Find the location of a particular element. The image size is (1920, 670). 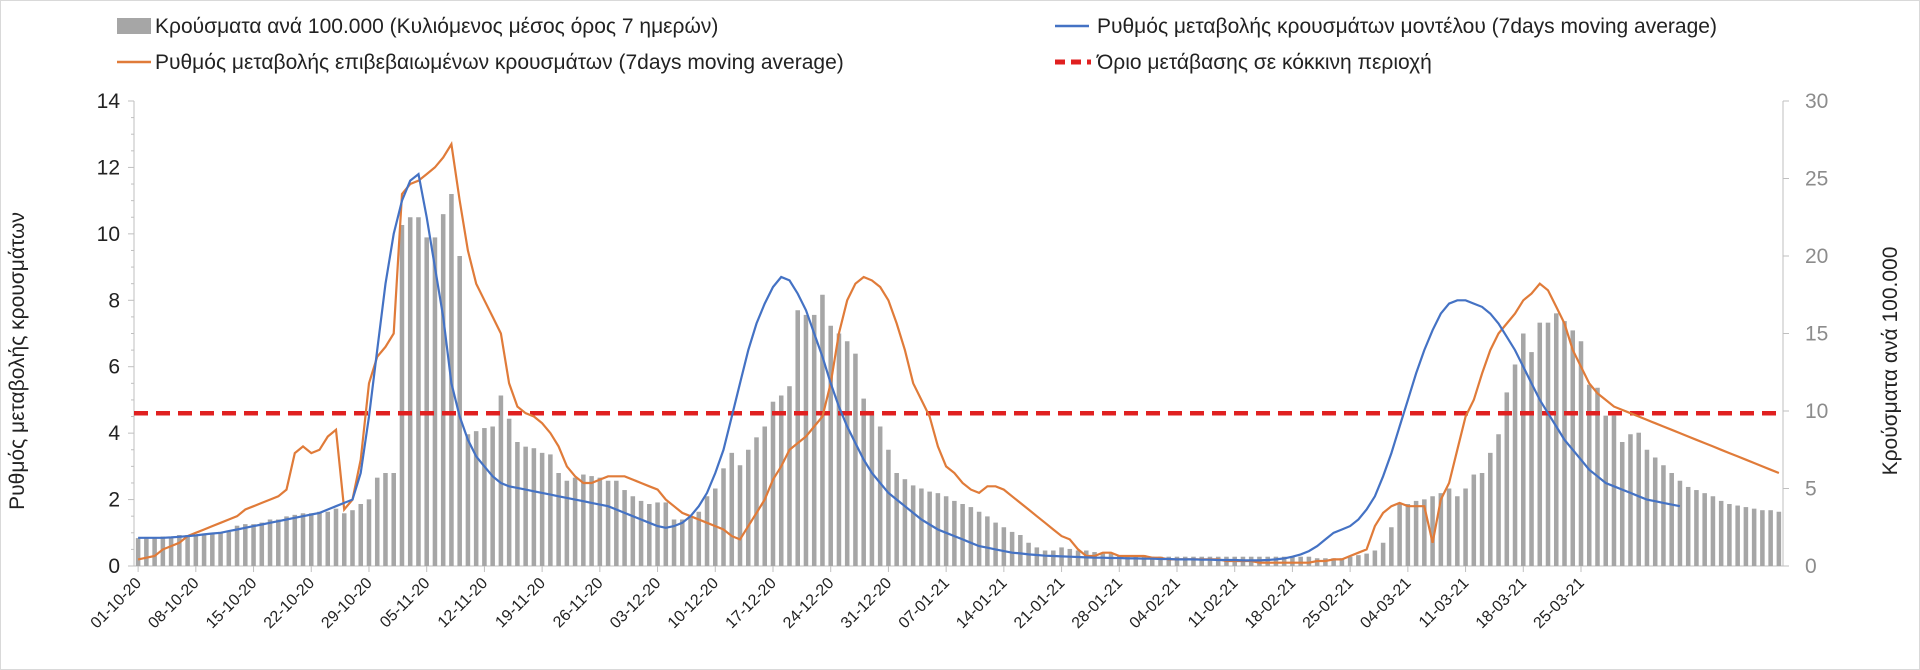

x-tick-label: 12-11-20 is located at coordinates (463, 603).